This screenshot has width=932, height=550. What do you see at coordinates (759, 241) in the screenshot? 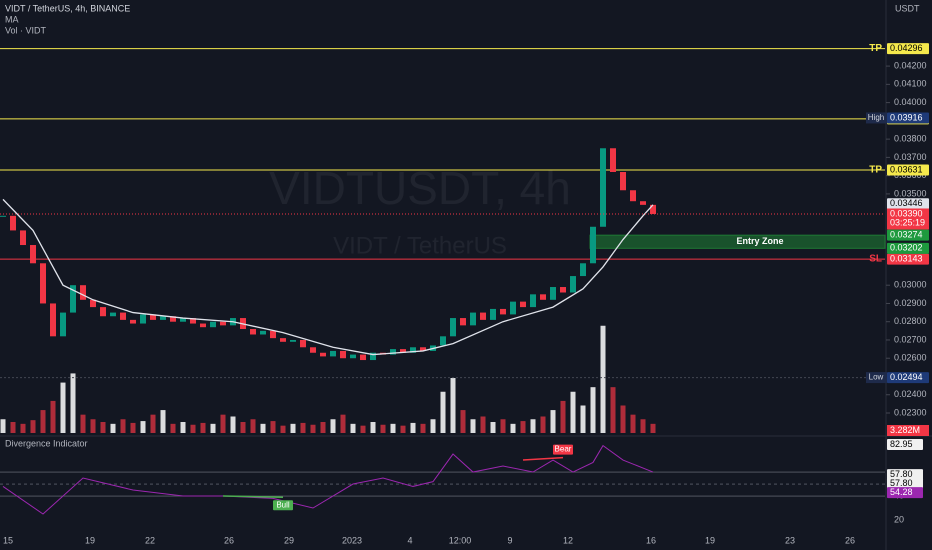
I see `entry-zone-label: Entry Zone` at bounding box center [759, 241].